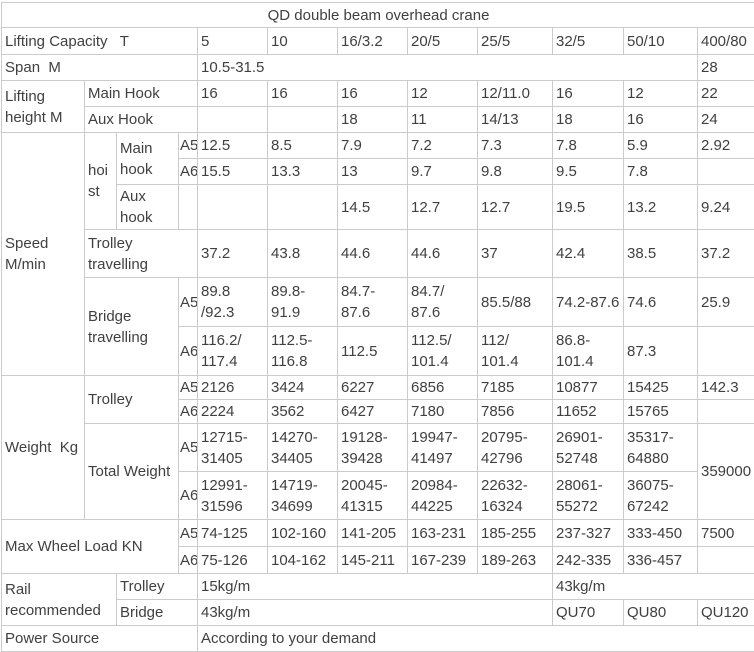 This screenshot has height=652, width=754. I want to click on spec-cell: 74-125, so click(232, 533).